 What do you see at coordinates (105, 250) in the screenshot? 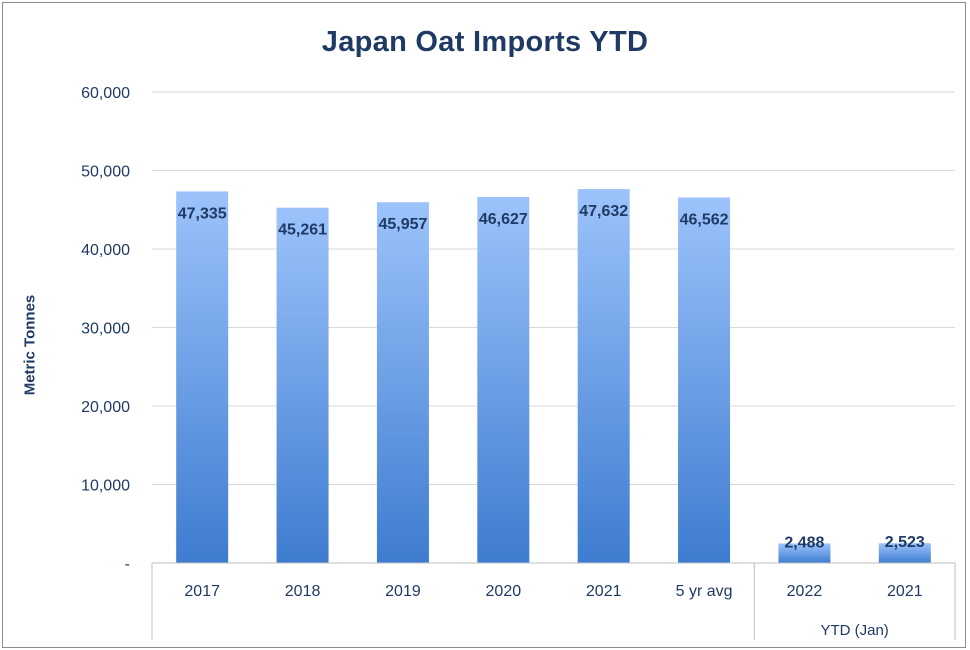
I see `y-tick-label: 40,000` at bounding box center [105, 250].